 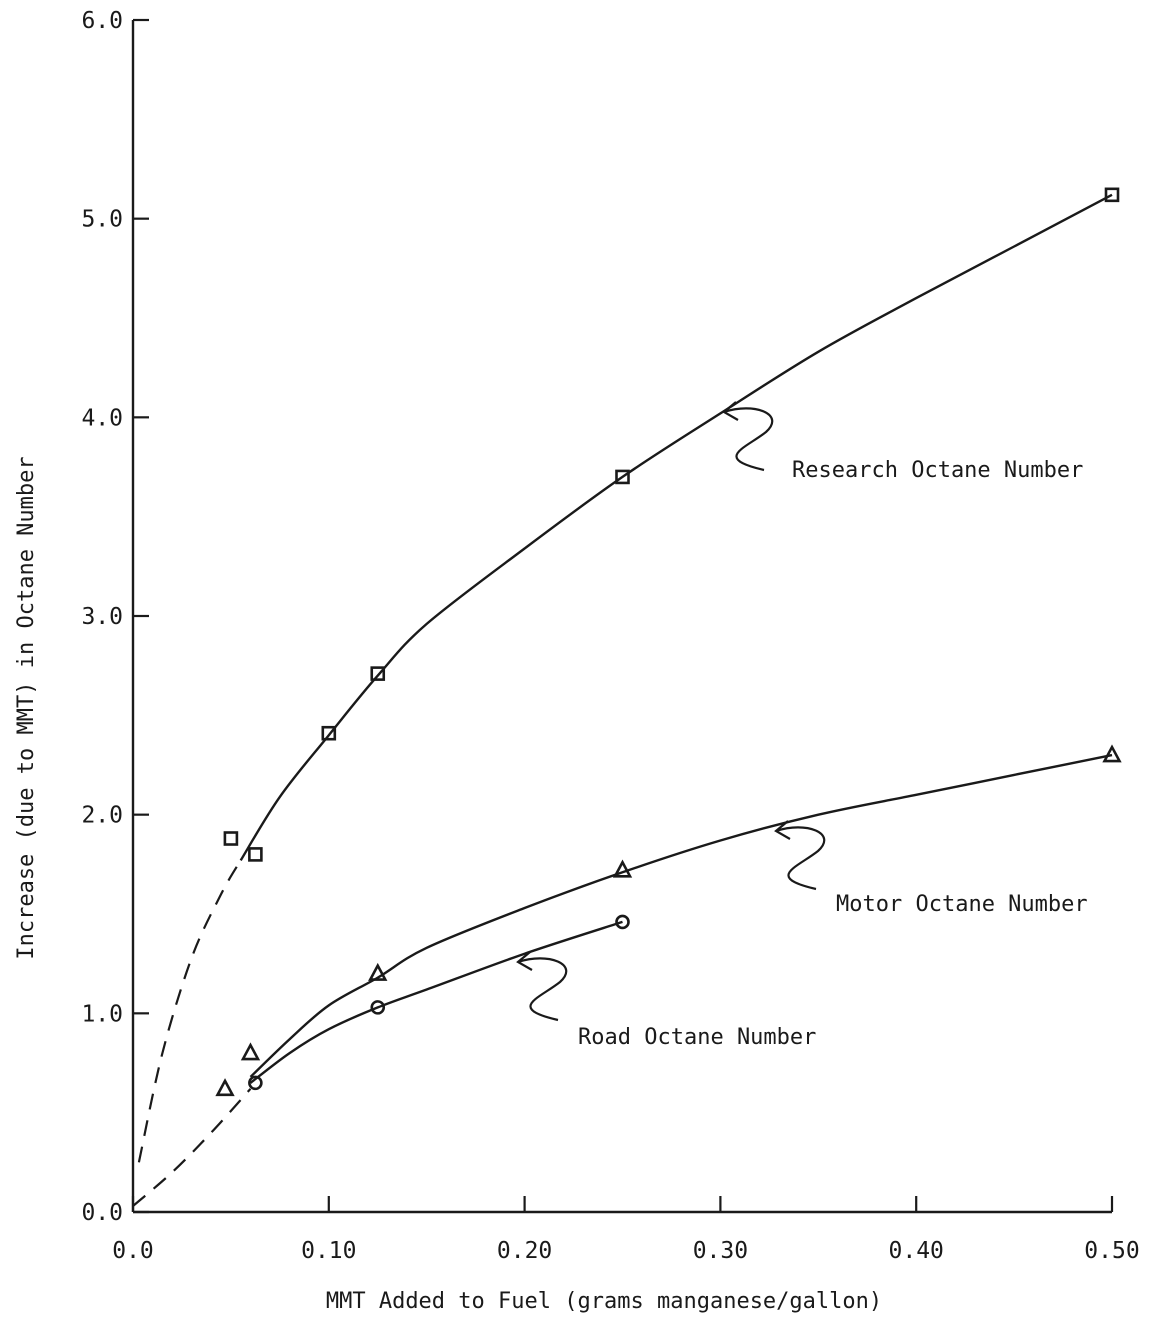 What do you see at coordinates (697, 1037) in the screenshot?
I see `series-label-road: Road Octane Number` at bounding box center [697, 1037].